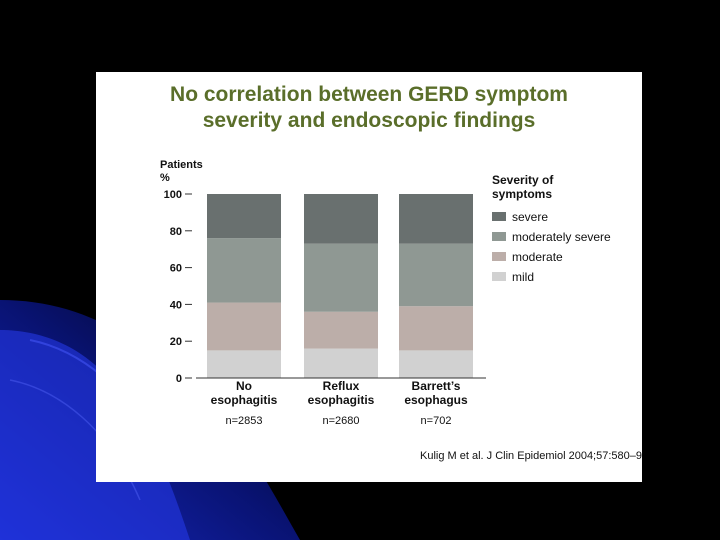  Describe the element at coordinates (369, 120) in the screenshot. I see `title-line-2: severity and endoscopic findings` at that location.